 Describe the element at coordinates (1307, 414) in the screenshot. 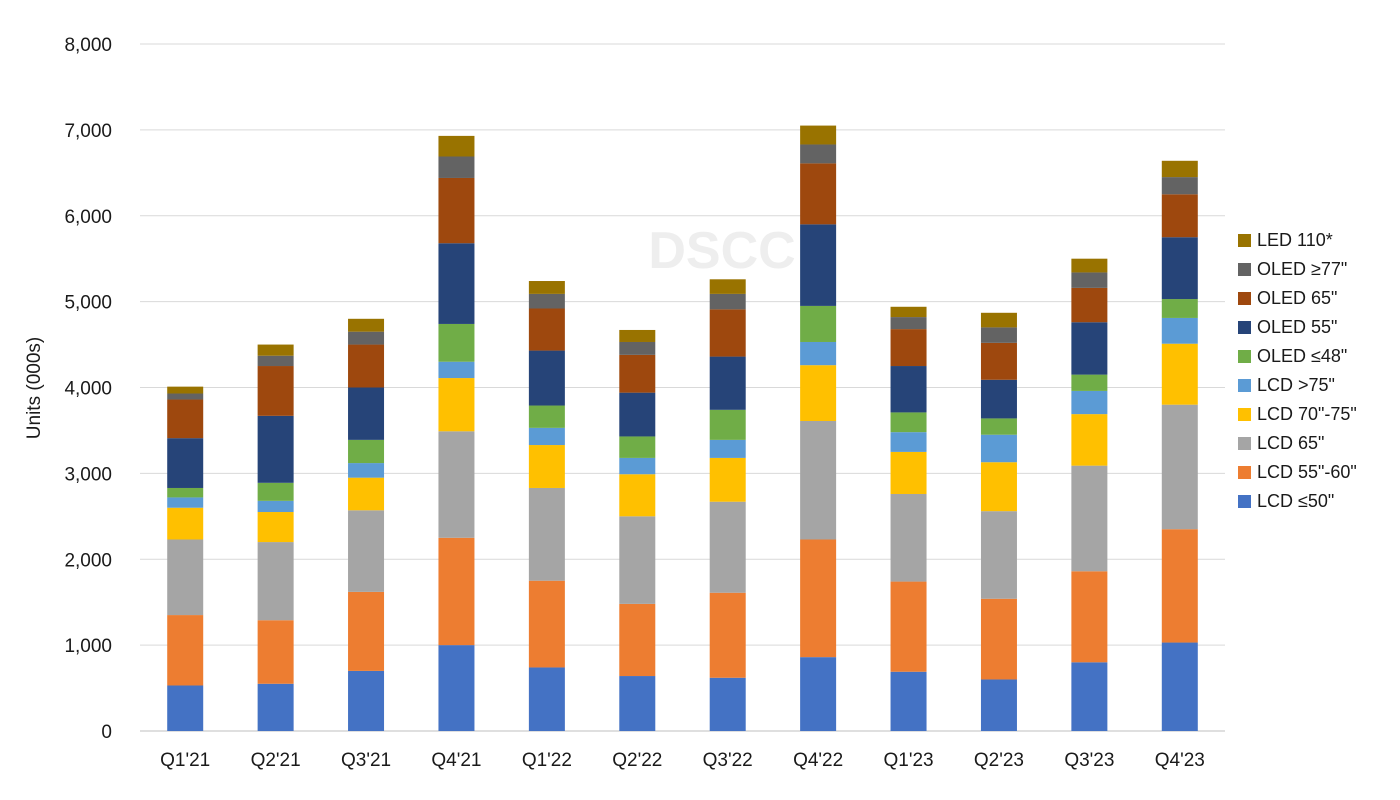

I see `legend-label: LCD 70"-75"` at that location.